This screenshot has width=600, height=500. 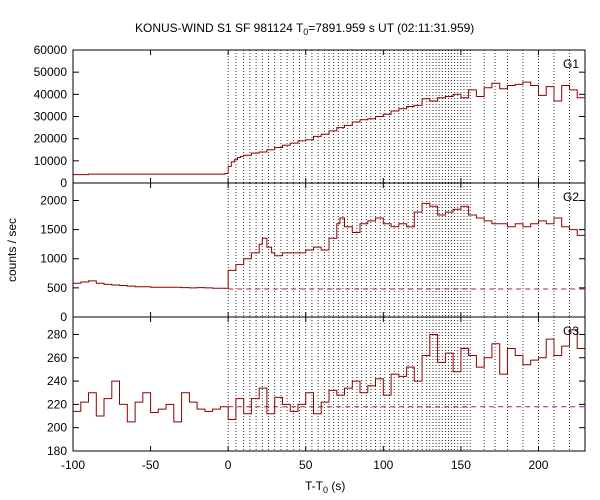 I want to click on y-tick-label: 1000, so click(x=53, y=259).